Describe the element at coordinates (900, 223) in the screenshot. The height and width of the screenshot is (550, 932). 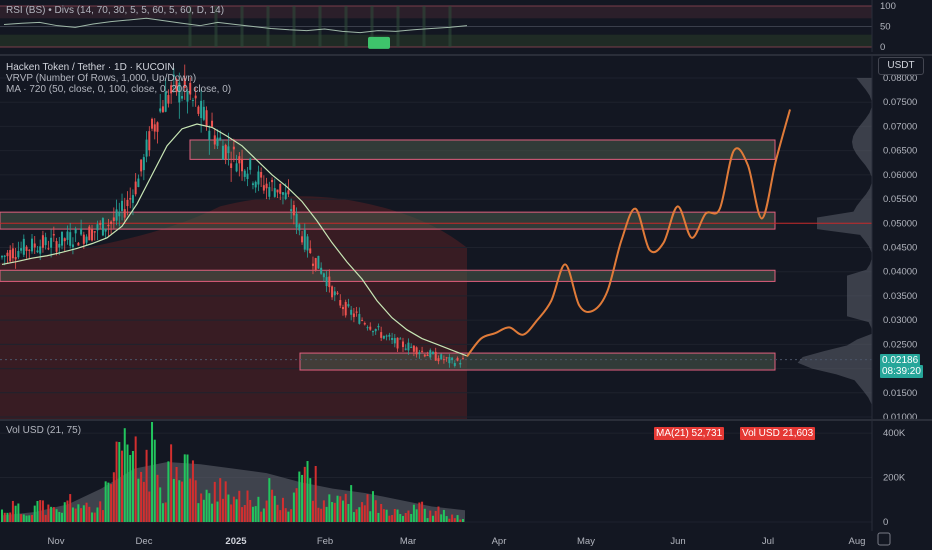
I see `price-tick-label: 0.05000` at that location.